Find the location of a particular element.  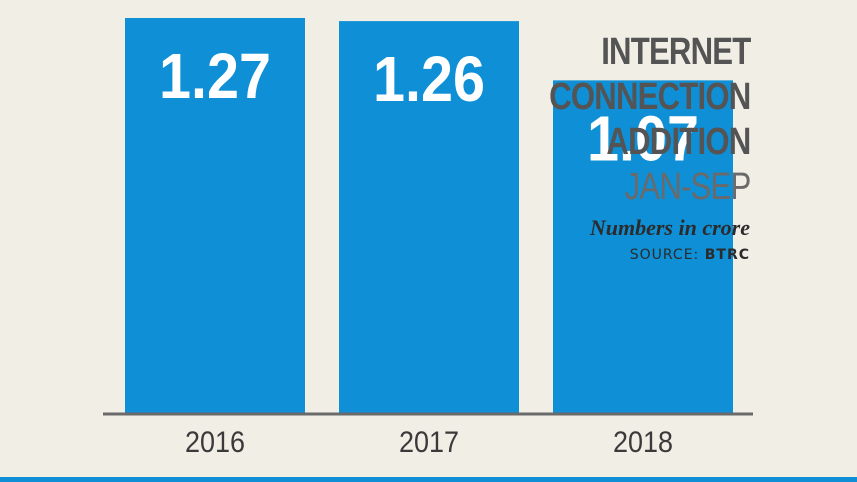

bottom-accent-stripe is located at coordinates (428, 479).